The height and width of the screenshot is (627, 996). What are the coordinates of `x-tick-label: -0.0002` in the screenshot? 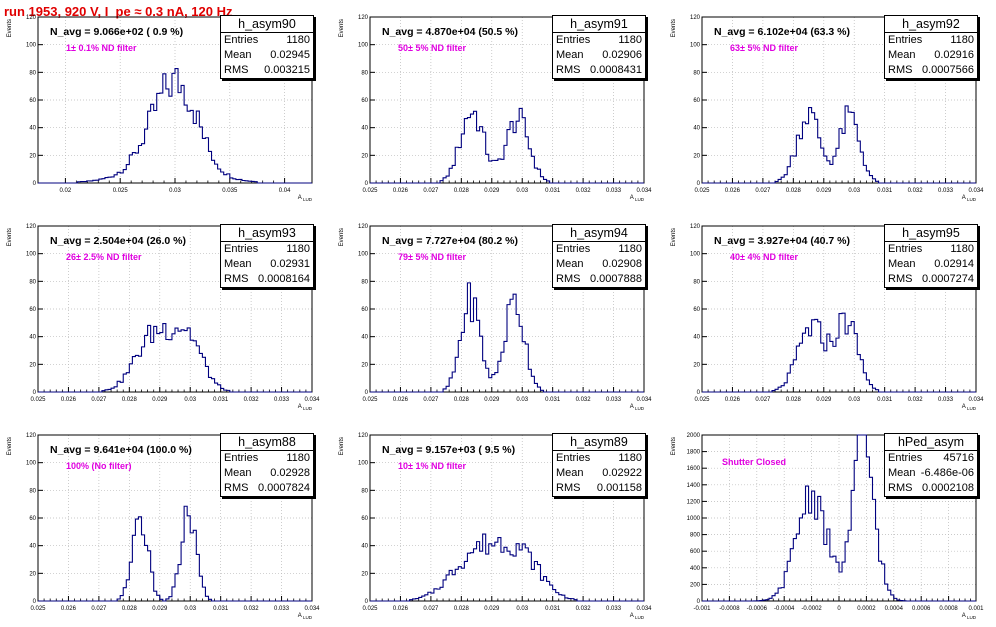 It's located at (811, 609).